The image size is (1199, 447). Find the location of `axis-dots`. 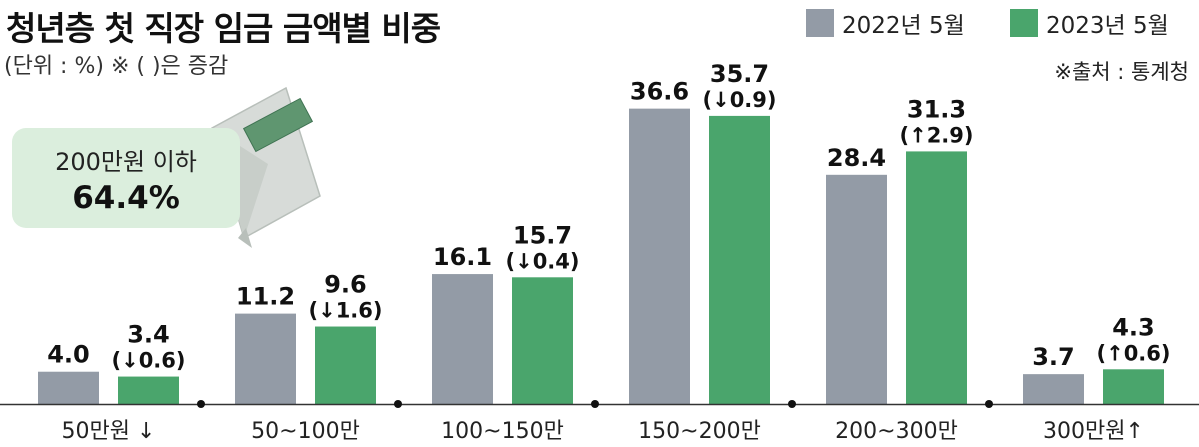

axis-dots is located at coordinates (595, 404).